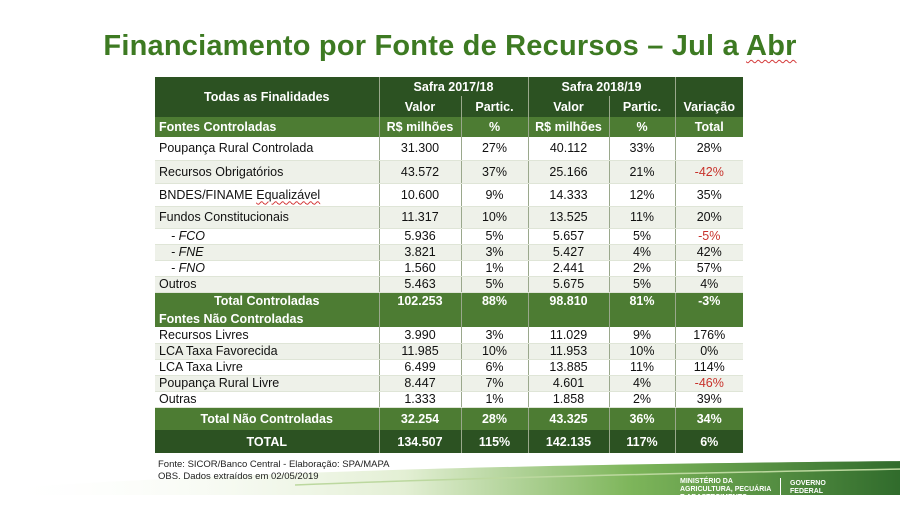 This screenshot has height=505, width=900. What do you see at coordinates (569, 127) in the screenshot?
I see `unit-rs-milhoes-2: R$ milhões` at bounding box center [569, 127].